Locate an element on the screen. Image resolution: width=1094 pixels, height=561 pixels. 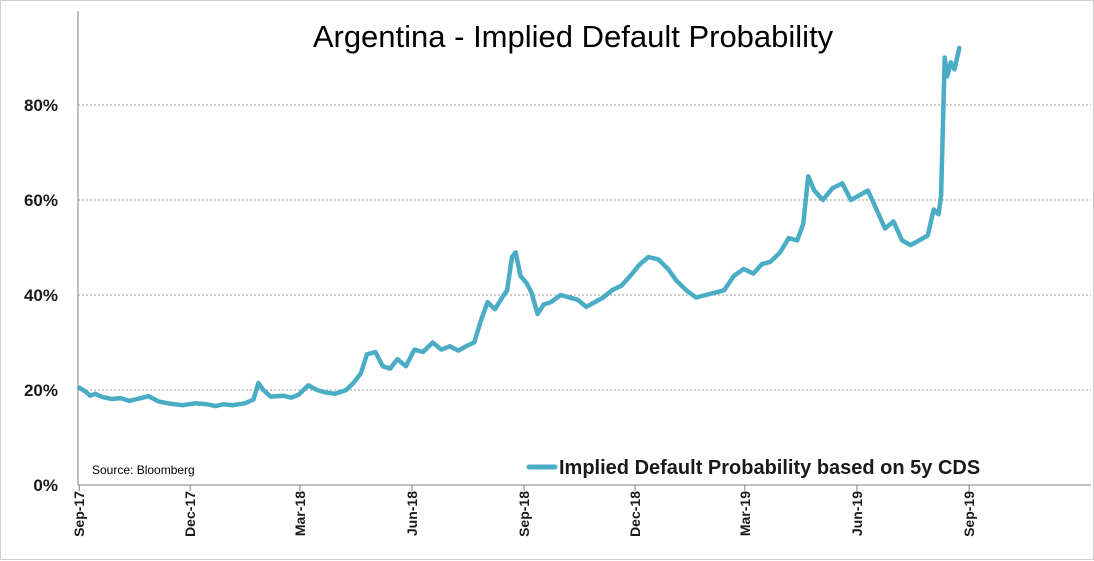
y-tick-label: 80% is located at coordinates (41, 105).